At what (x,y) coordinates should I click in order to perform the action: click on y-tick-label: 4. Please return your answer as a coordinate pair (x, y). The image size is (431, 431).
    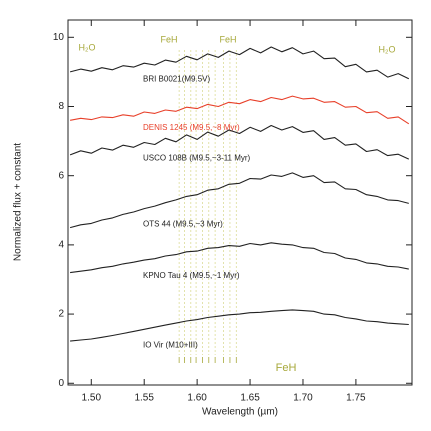
    Looking at the image, I should click on (61, 245).